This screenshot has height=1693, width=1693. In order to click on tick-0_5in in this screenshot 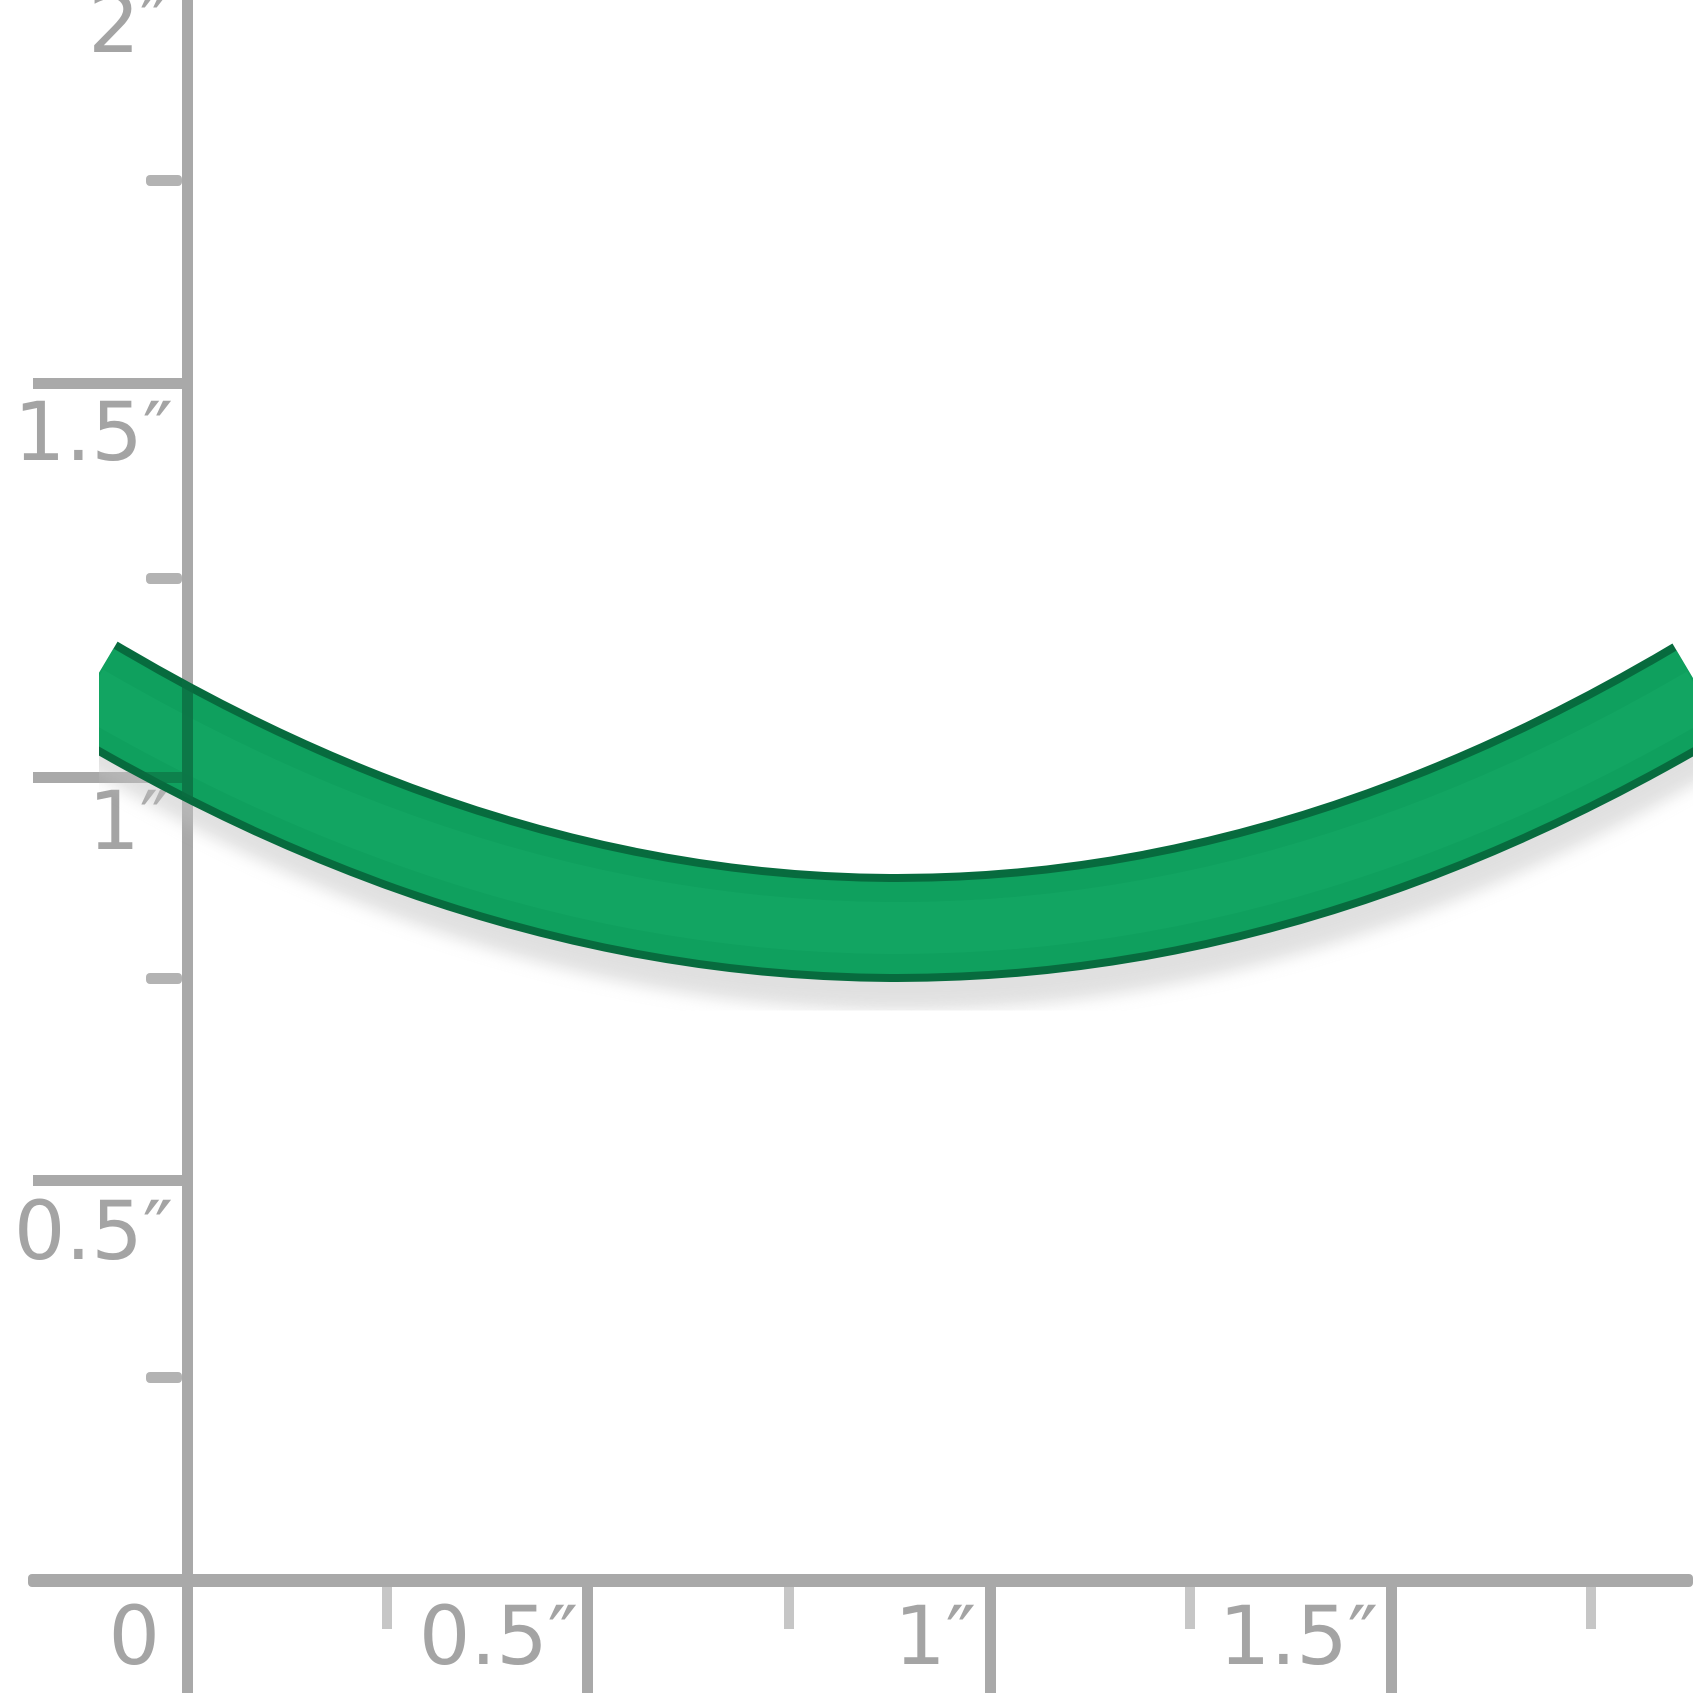, I will do `click(107, 1180)`.